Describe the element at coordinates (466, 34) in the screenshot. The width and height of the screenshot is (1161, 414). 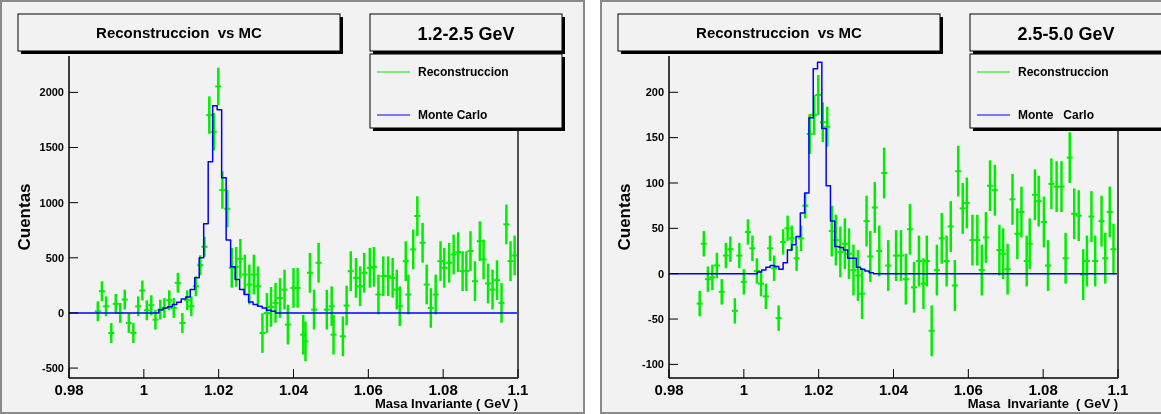
I see `chart-subtitle: 1.2-2.5 GeV` at that location.